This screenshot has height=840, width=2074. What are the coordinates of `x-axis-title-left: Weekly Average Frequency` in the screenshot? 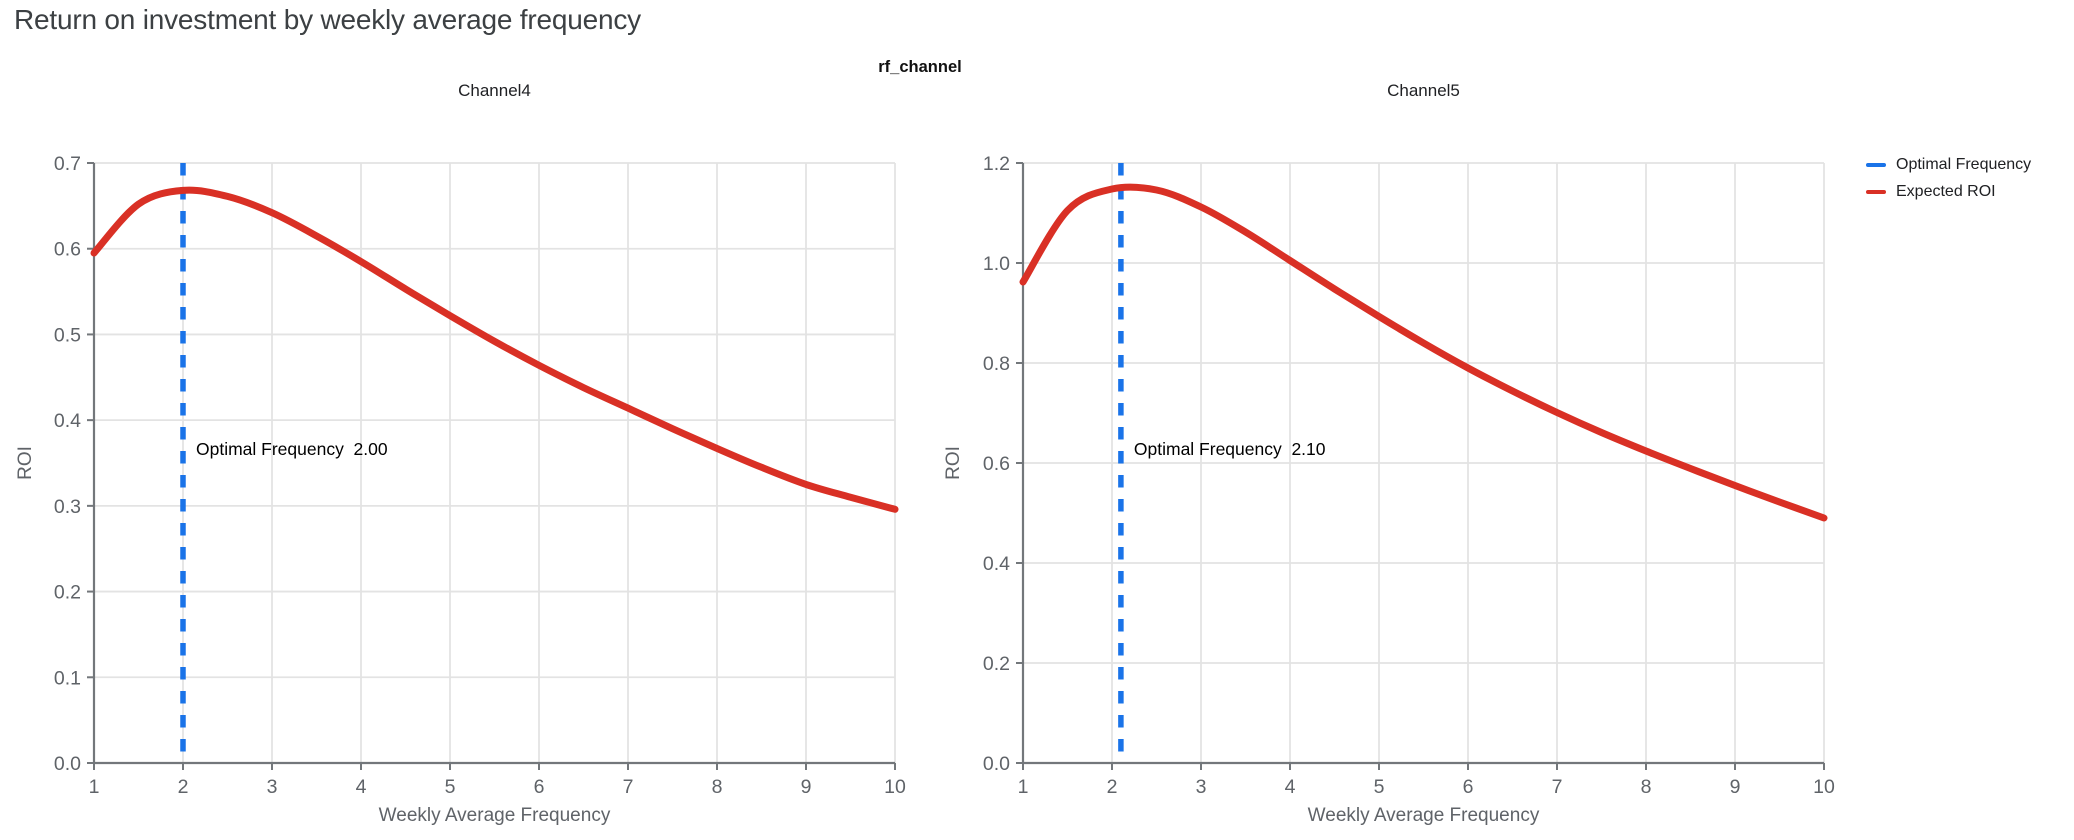 It's located at (494, 815).